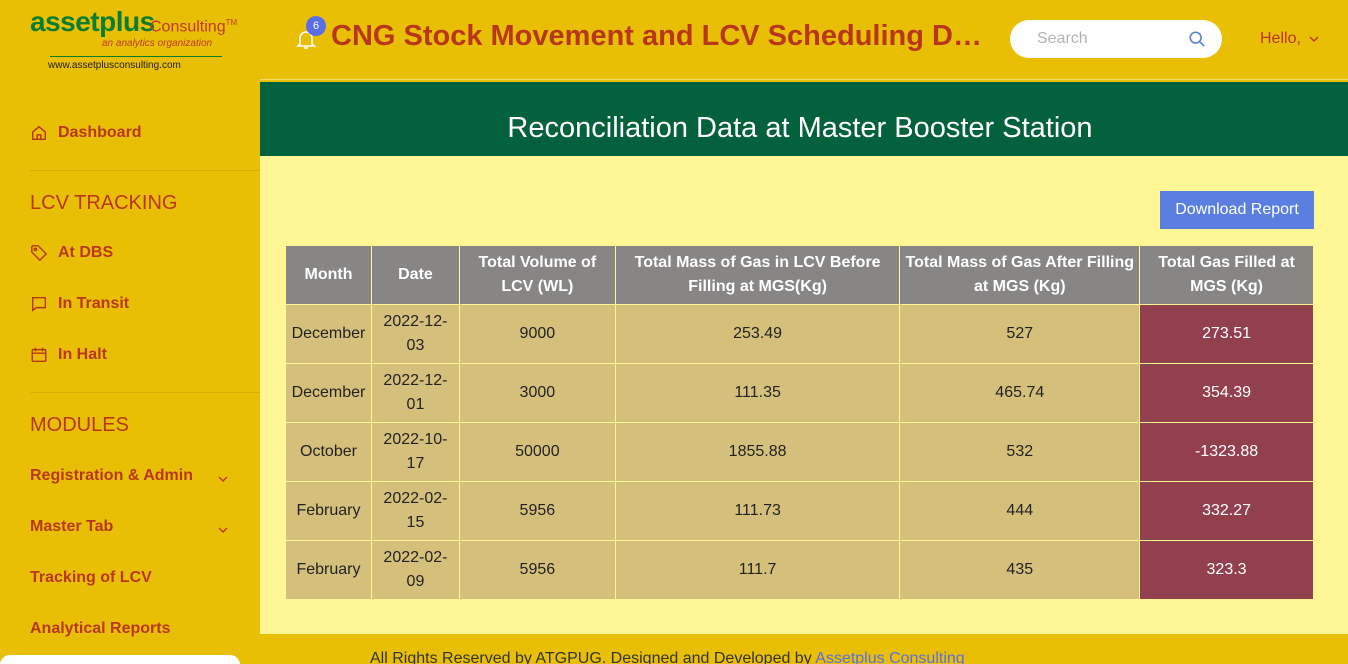  I want to click on sidebar-item-label: At DBS, so click(86, 252).